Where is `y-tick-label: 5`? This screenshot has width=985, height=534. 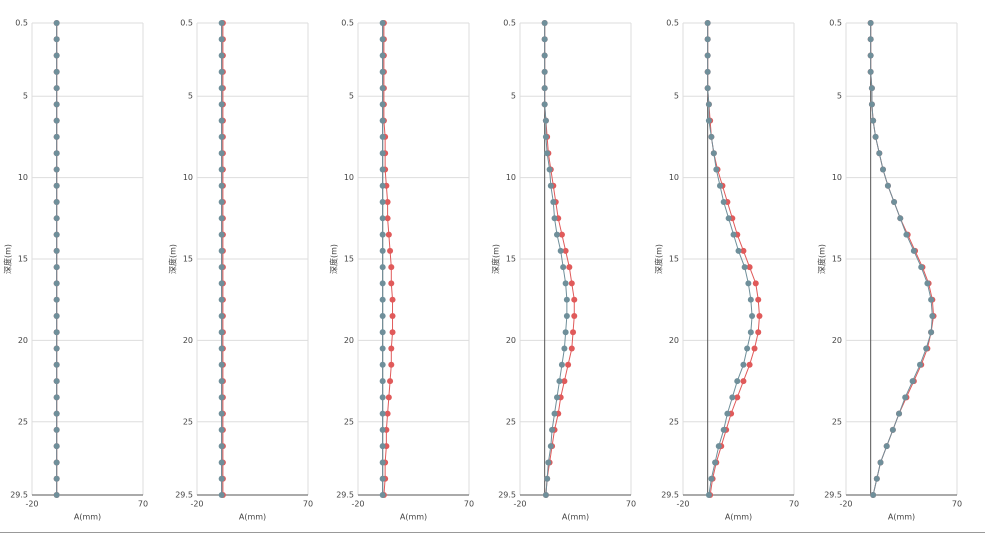
y-tick-label: 5 is located at coordinates (676, 96).